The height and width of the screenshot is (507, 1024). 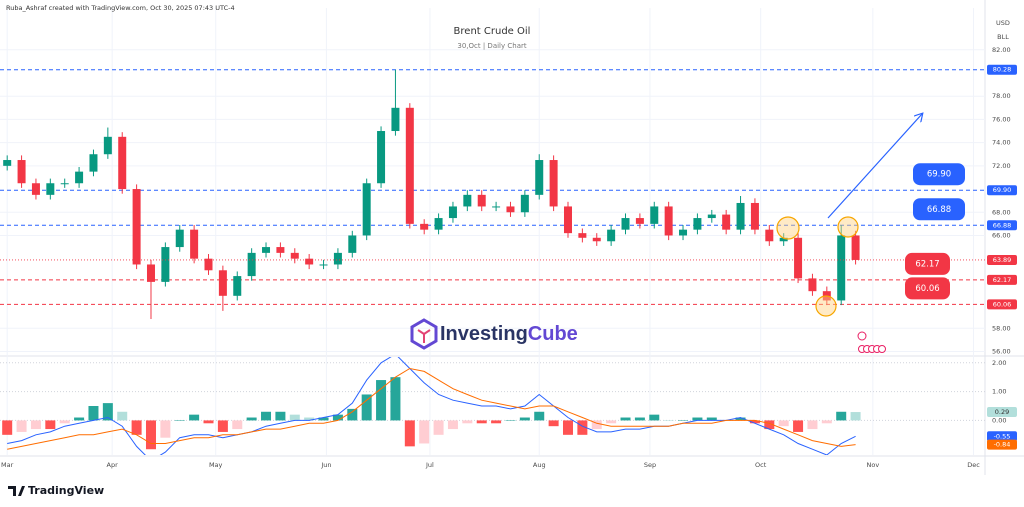 What do you see at coordinates (999, 363) in the screenshot?
I see `y2-tick-label: 2.00` at bounding box center [999, 363].